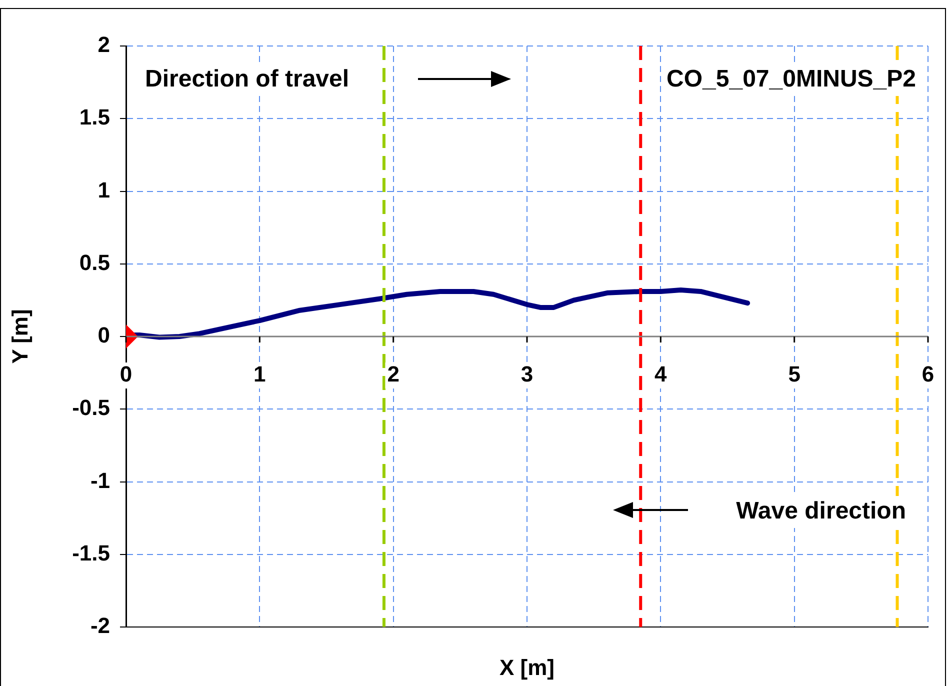 The height and width of the screenshot is (686, 948). Describe the element at coordinates (393, 374) in the screenshot. I see `x-tick-label: 2` at that location.